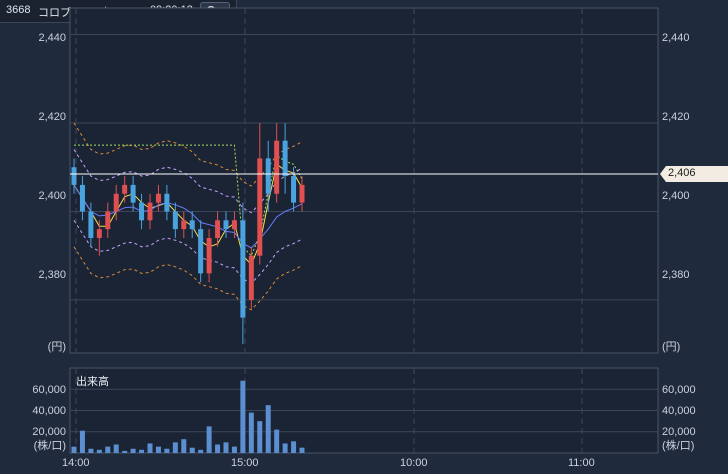 Image resolution: width=728 pixels, height=474 pixels. I want to click on price-unit-right: (円), so click(671, 347).